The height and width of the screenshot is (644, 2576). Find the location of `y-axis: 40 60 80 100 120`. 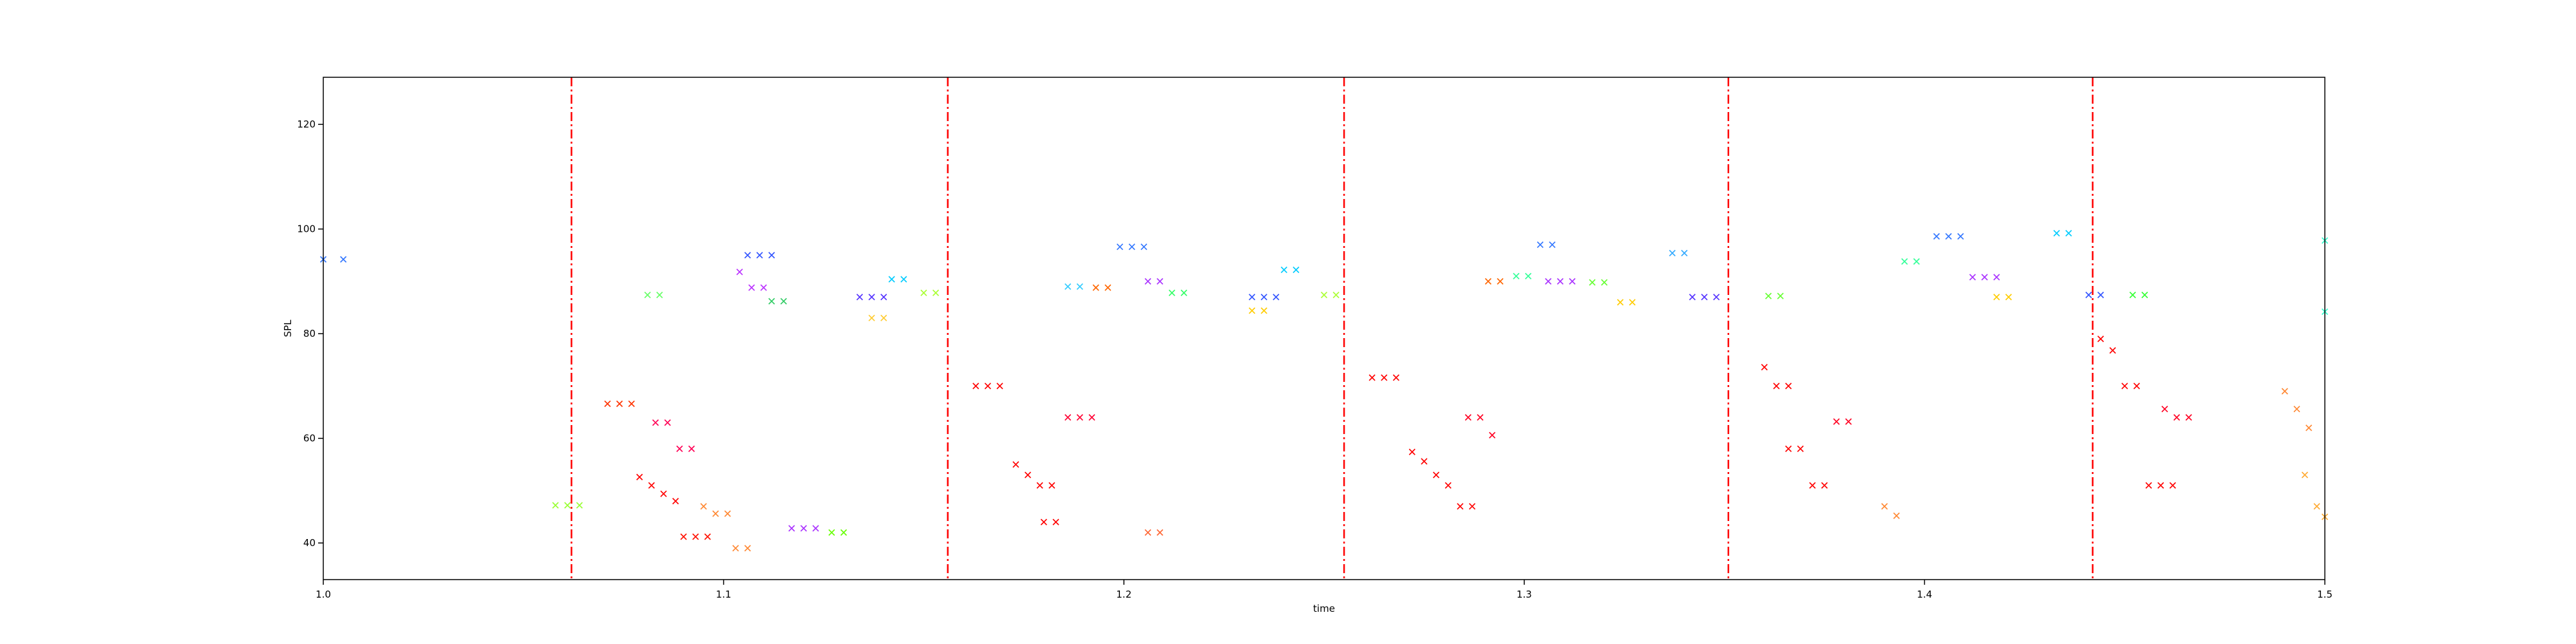

y-axis: 40 60 80 100 120 is located at coordinates (310, 334).